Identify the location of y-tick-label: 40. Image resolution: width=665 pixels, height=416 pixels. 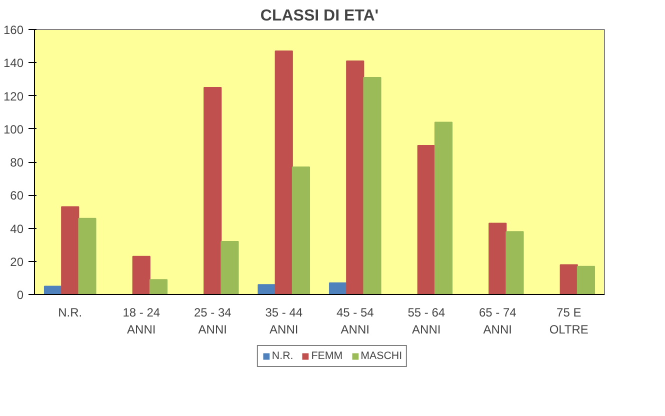
(17, 229).